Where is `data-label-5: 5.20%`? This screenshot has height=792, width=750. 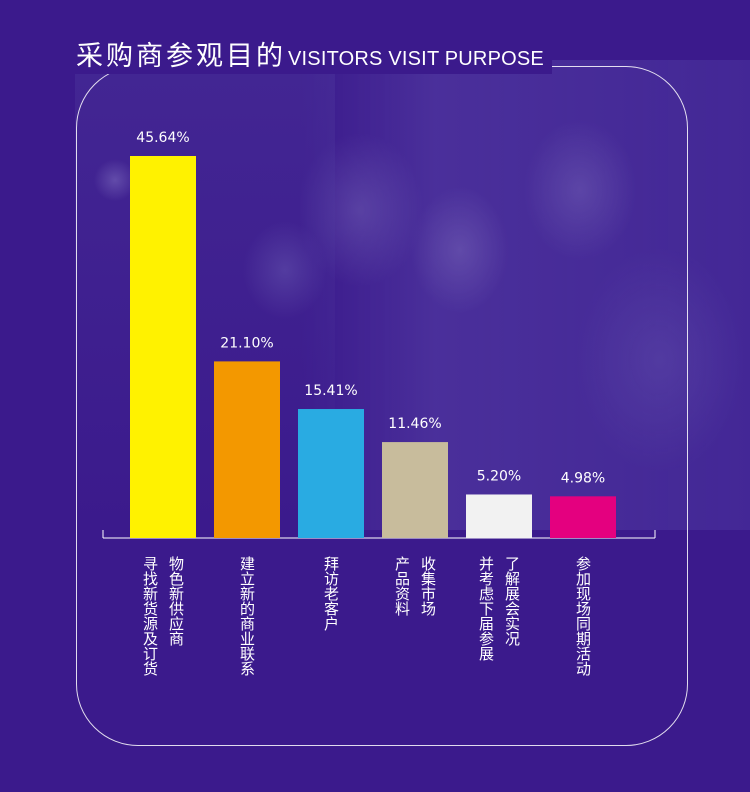 data-label-5: 5.20% is located at coordinates (499, 476).